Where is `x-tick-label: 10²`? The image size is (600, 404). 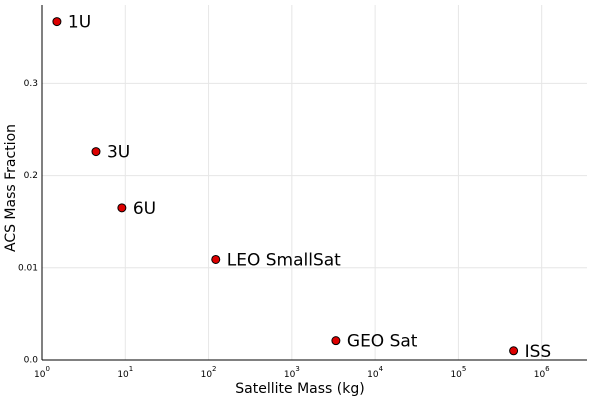 x-tick-label: 10² is located at coordinates (209, 372).